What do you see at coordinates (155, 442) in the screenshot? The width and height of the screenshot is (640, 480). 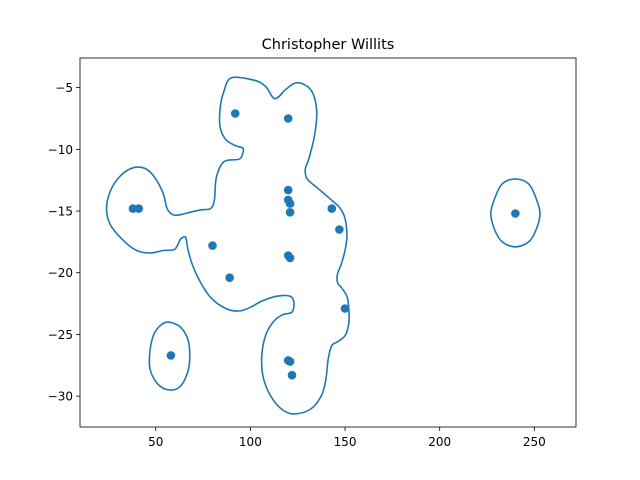 I see `x-tick-label-0: 50` at bounding box center [155, 442].